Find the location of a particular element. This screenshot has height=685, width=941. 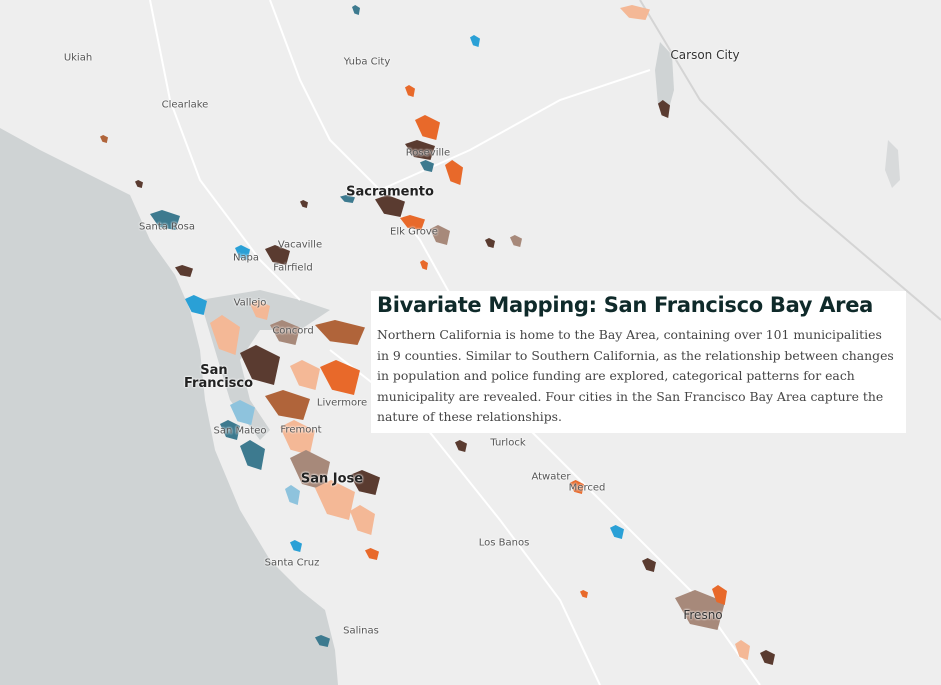

place-label: Concord is located at coordinates (293, 331).